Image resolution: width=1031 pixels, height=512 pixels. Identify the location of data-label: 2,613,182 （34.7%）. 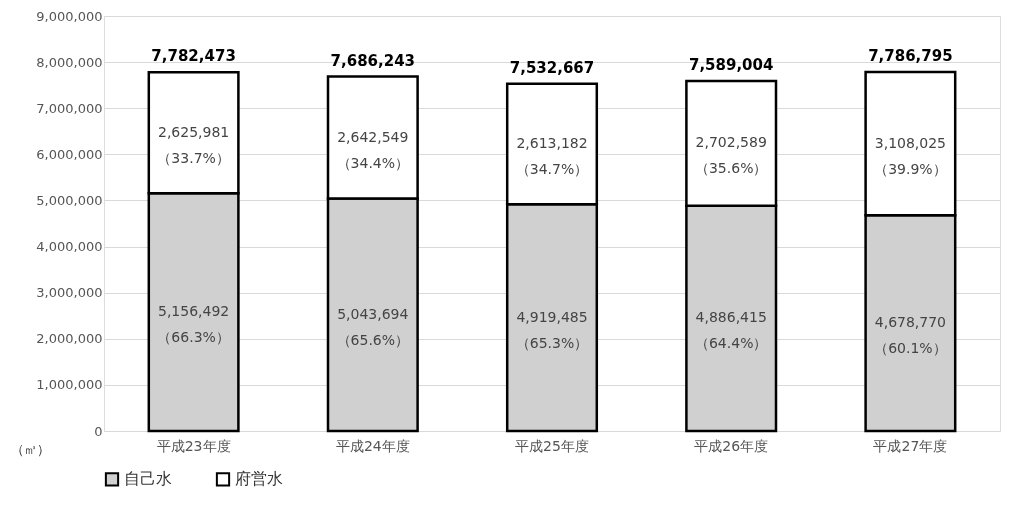
(552, 155).